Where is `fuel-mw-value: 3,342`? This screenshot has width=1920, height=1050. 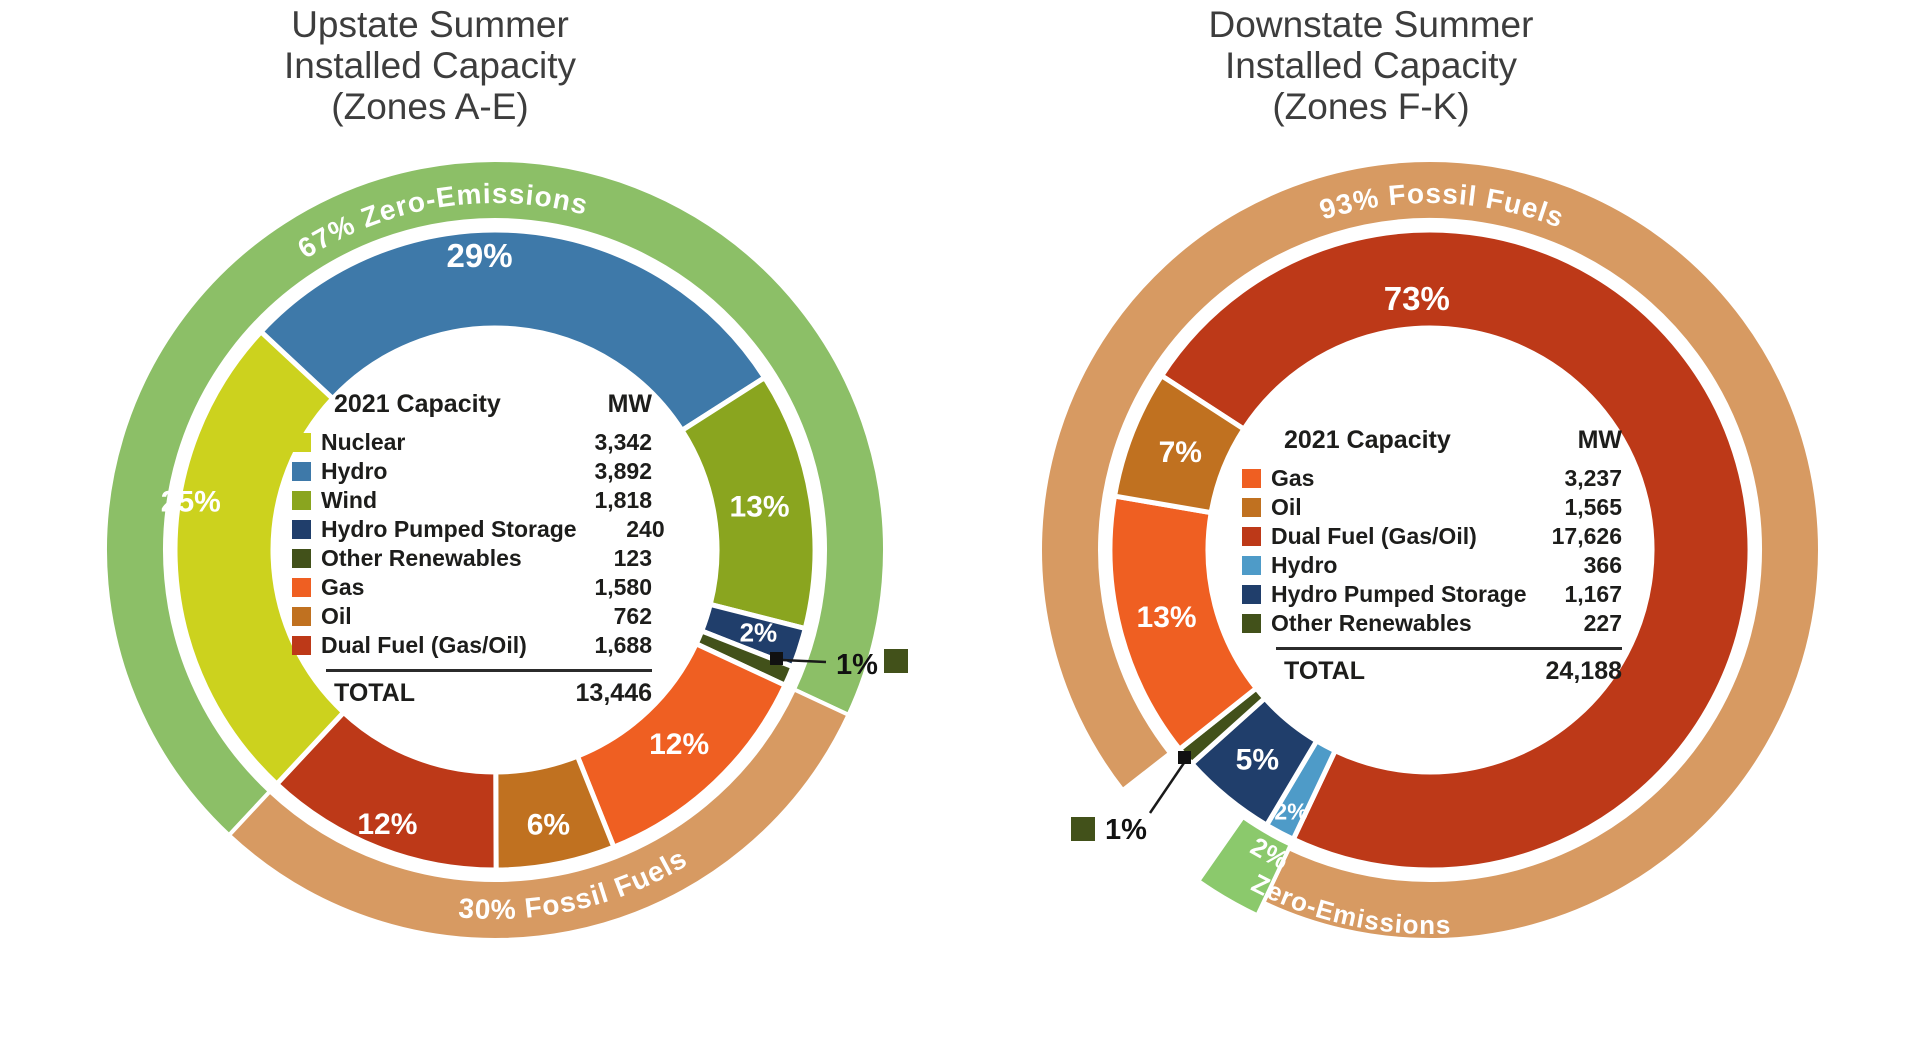
fuel-mw-value: 3,342 is located at coordinates (623, 442).